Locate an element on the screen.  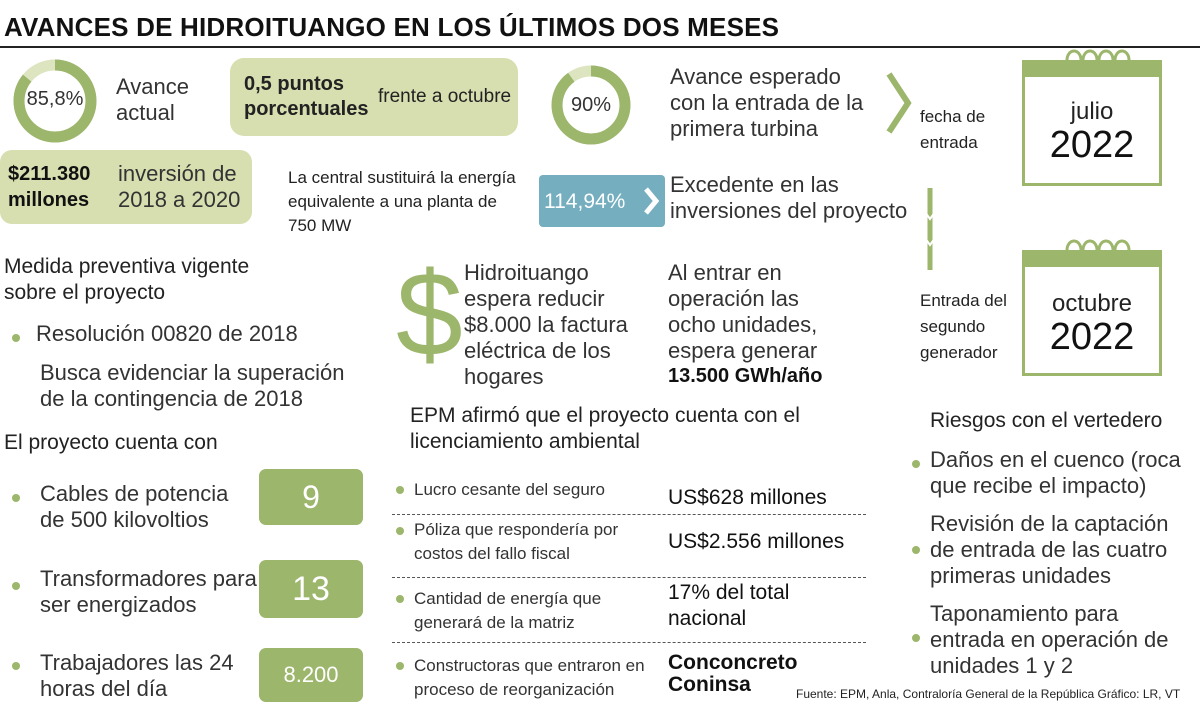
points-pill-bold: 0,5 puntos porcentuales is located at coordinates (306, 96).